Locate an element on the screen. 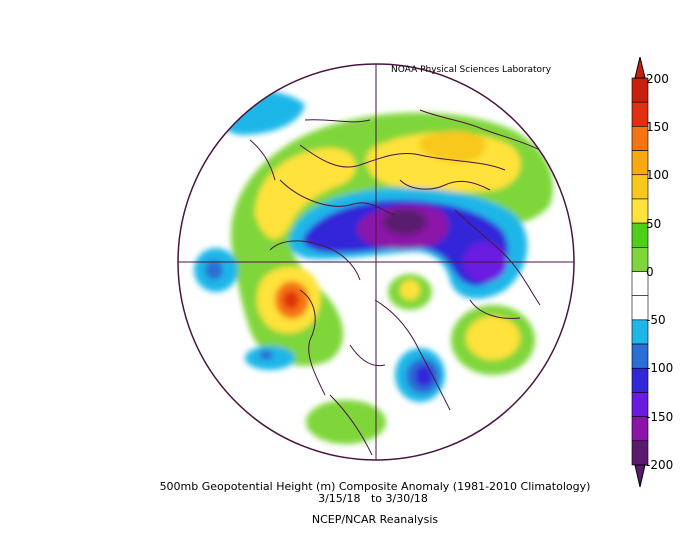 The height and width of the screenshot is (542, 700). colorbar-tick: 150 is located at coordinates (657, 127).